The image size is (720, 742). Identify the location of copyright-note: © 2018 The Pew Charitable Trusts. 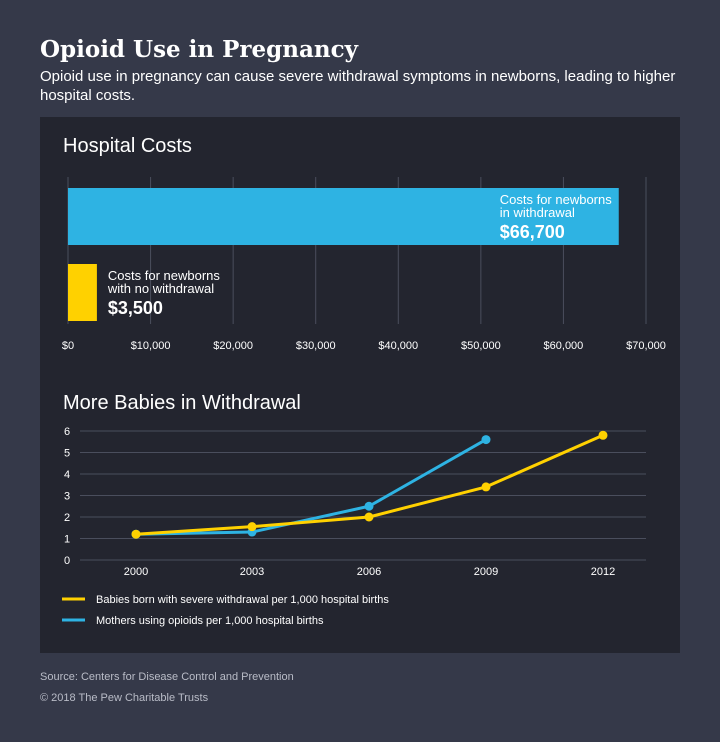
(124, 698).